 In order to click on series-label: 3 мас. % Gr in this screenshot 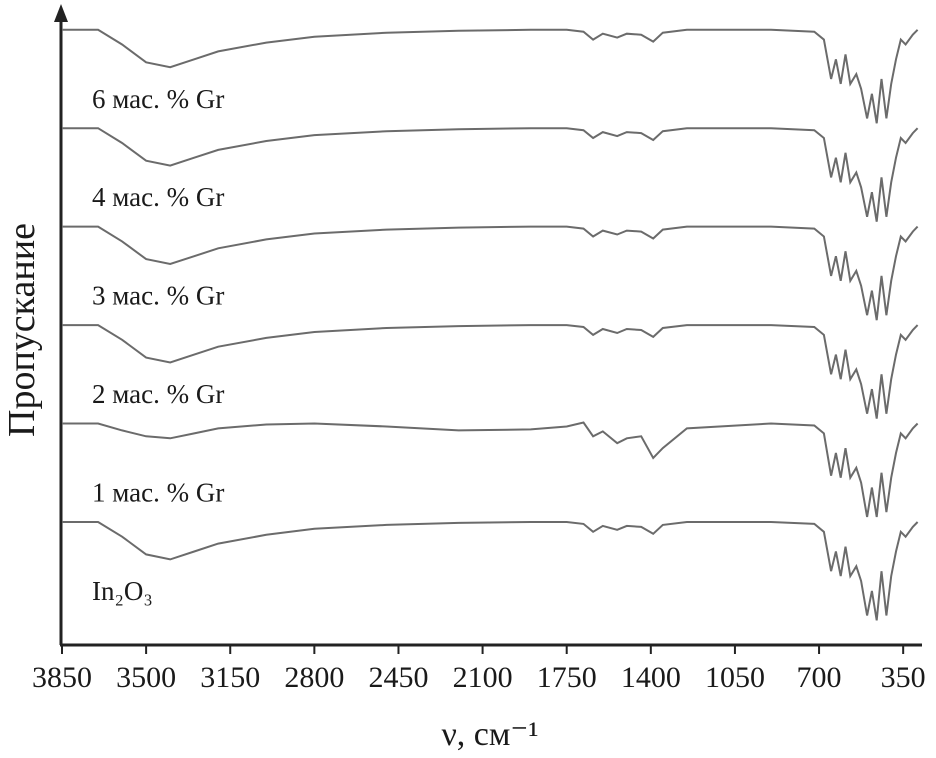, I will do `click(158, 296)`.